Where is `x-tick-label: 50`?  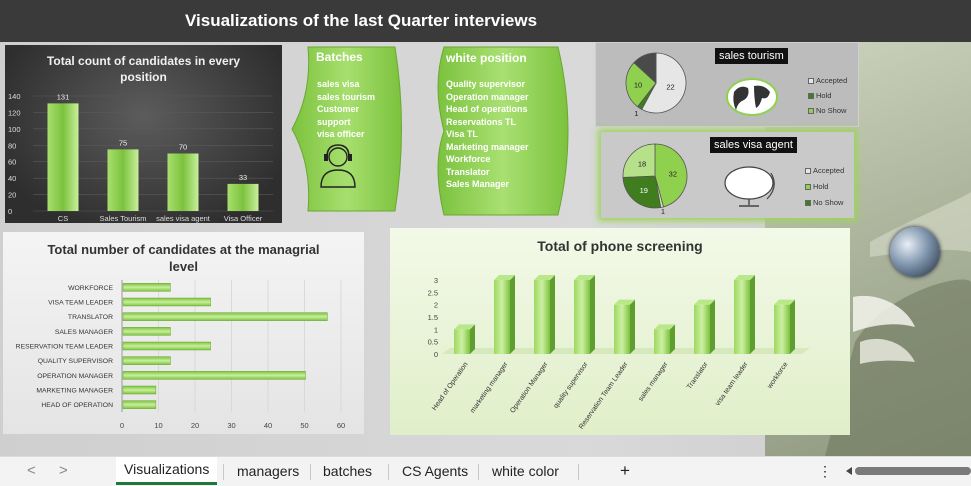 x-tick-label: 50 is located at coordinates (304, 425).